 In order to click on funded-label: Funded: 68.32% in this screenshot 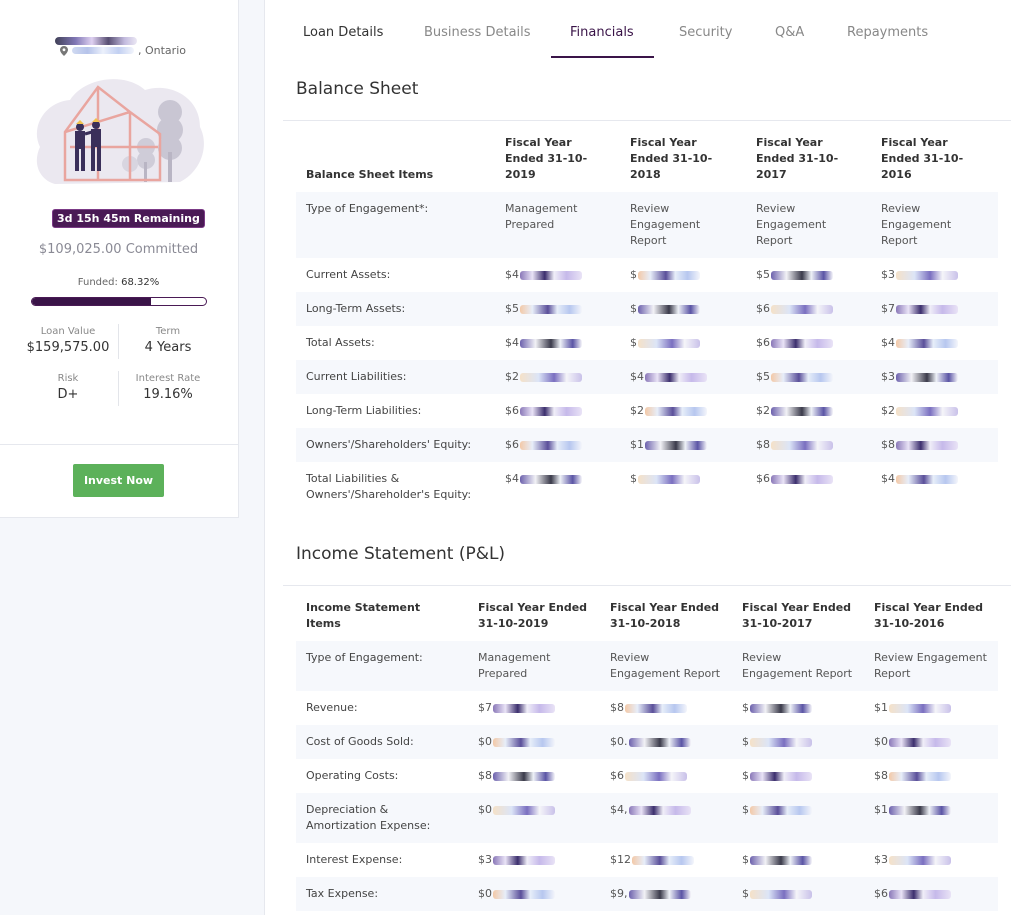, I will do `click(118, 282)`.